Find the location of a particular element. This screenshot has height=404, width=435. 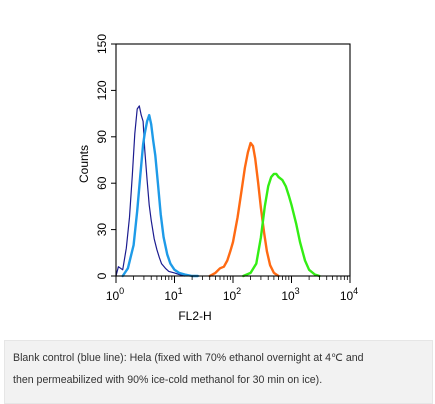

x-tick-label: 10² is located at coordinates (232, 294).